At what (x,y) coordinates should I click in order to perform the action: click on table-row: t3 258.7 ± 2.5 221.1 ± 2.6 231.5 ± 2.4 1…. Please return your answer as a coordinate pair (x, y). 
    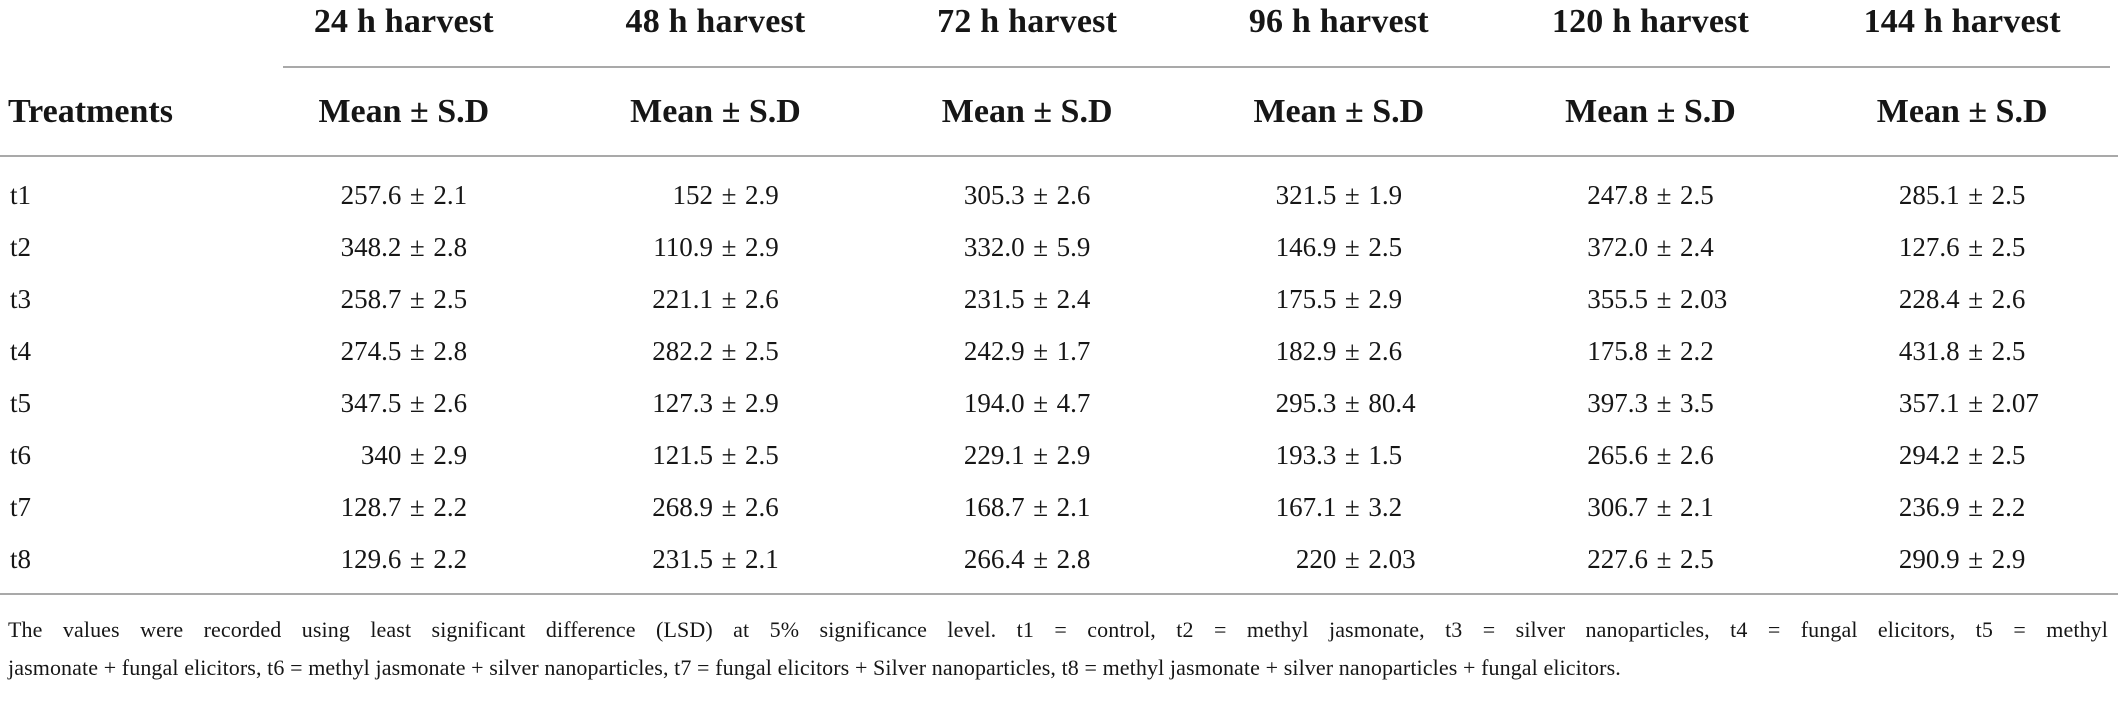
    Looking at the image, I should click on (1059, 299).